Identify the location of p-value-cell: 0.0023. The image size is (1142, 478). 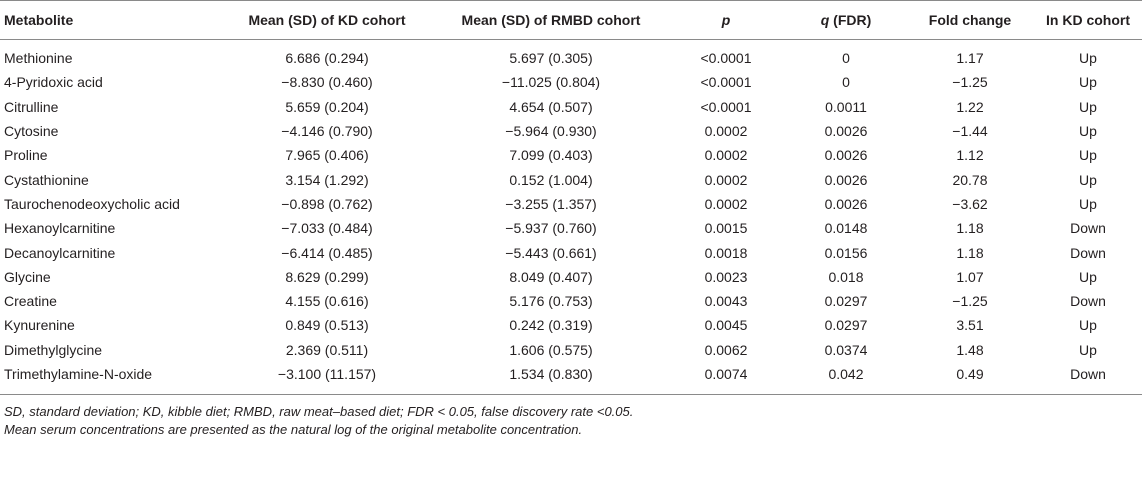
(726, 276).